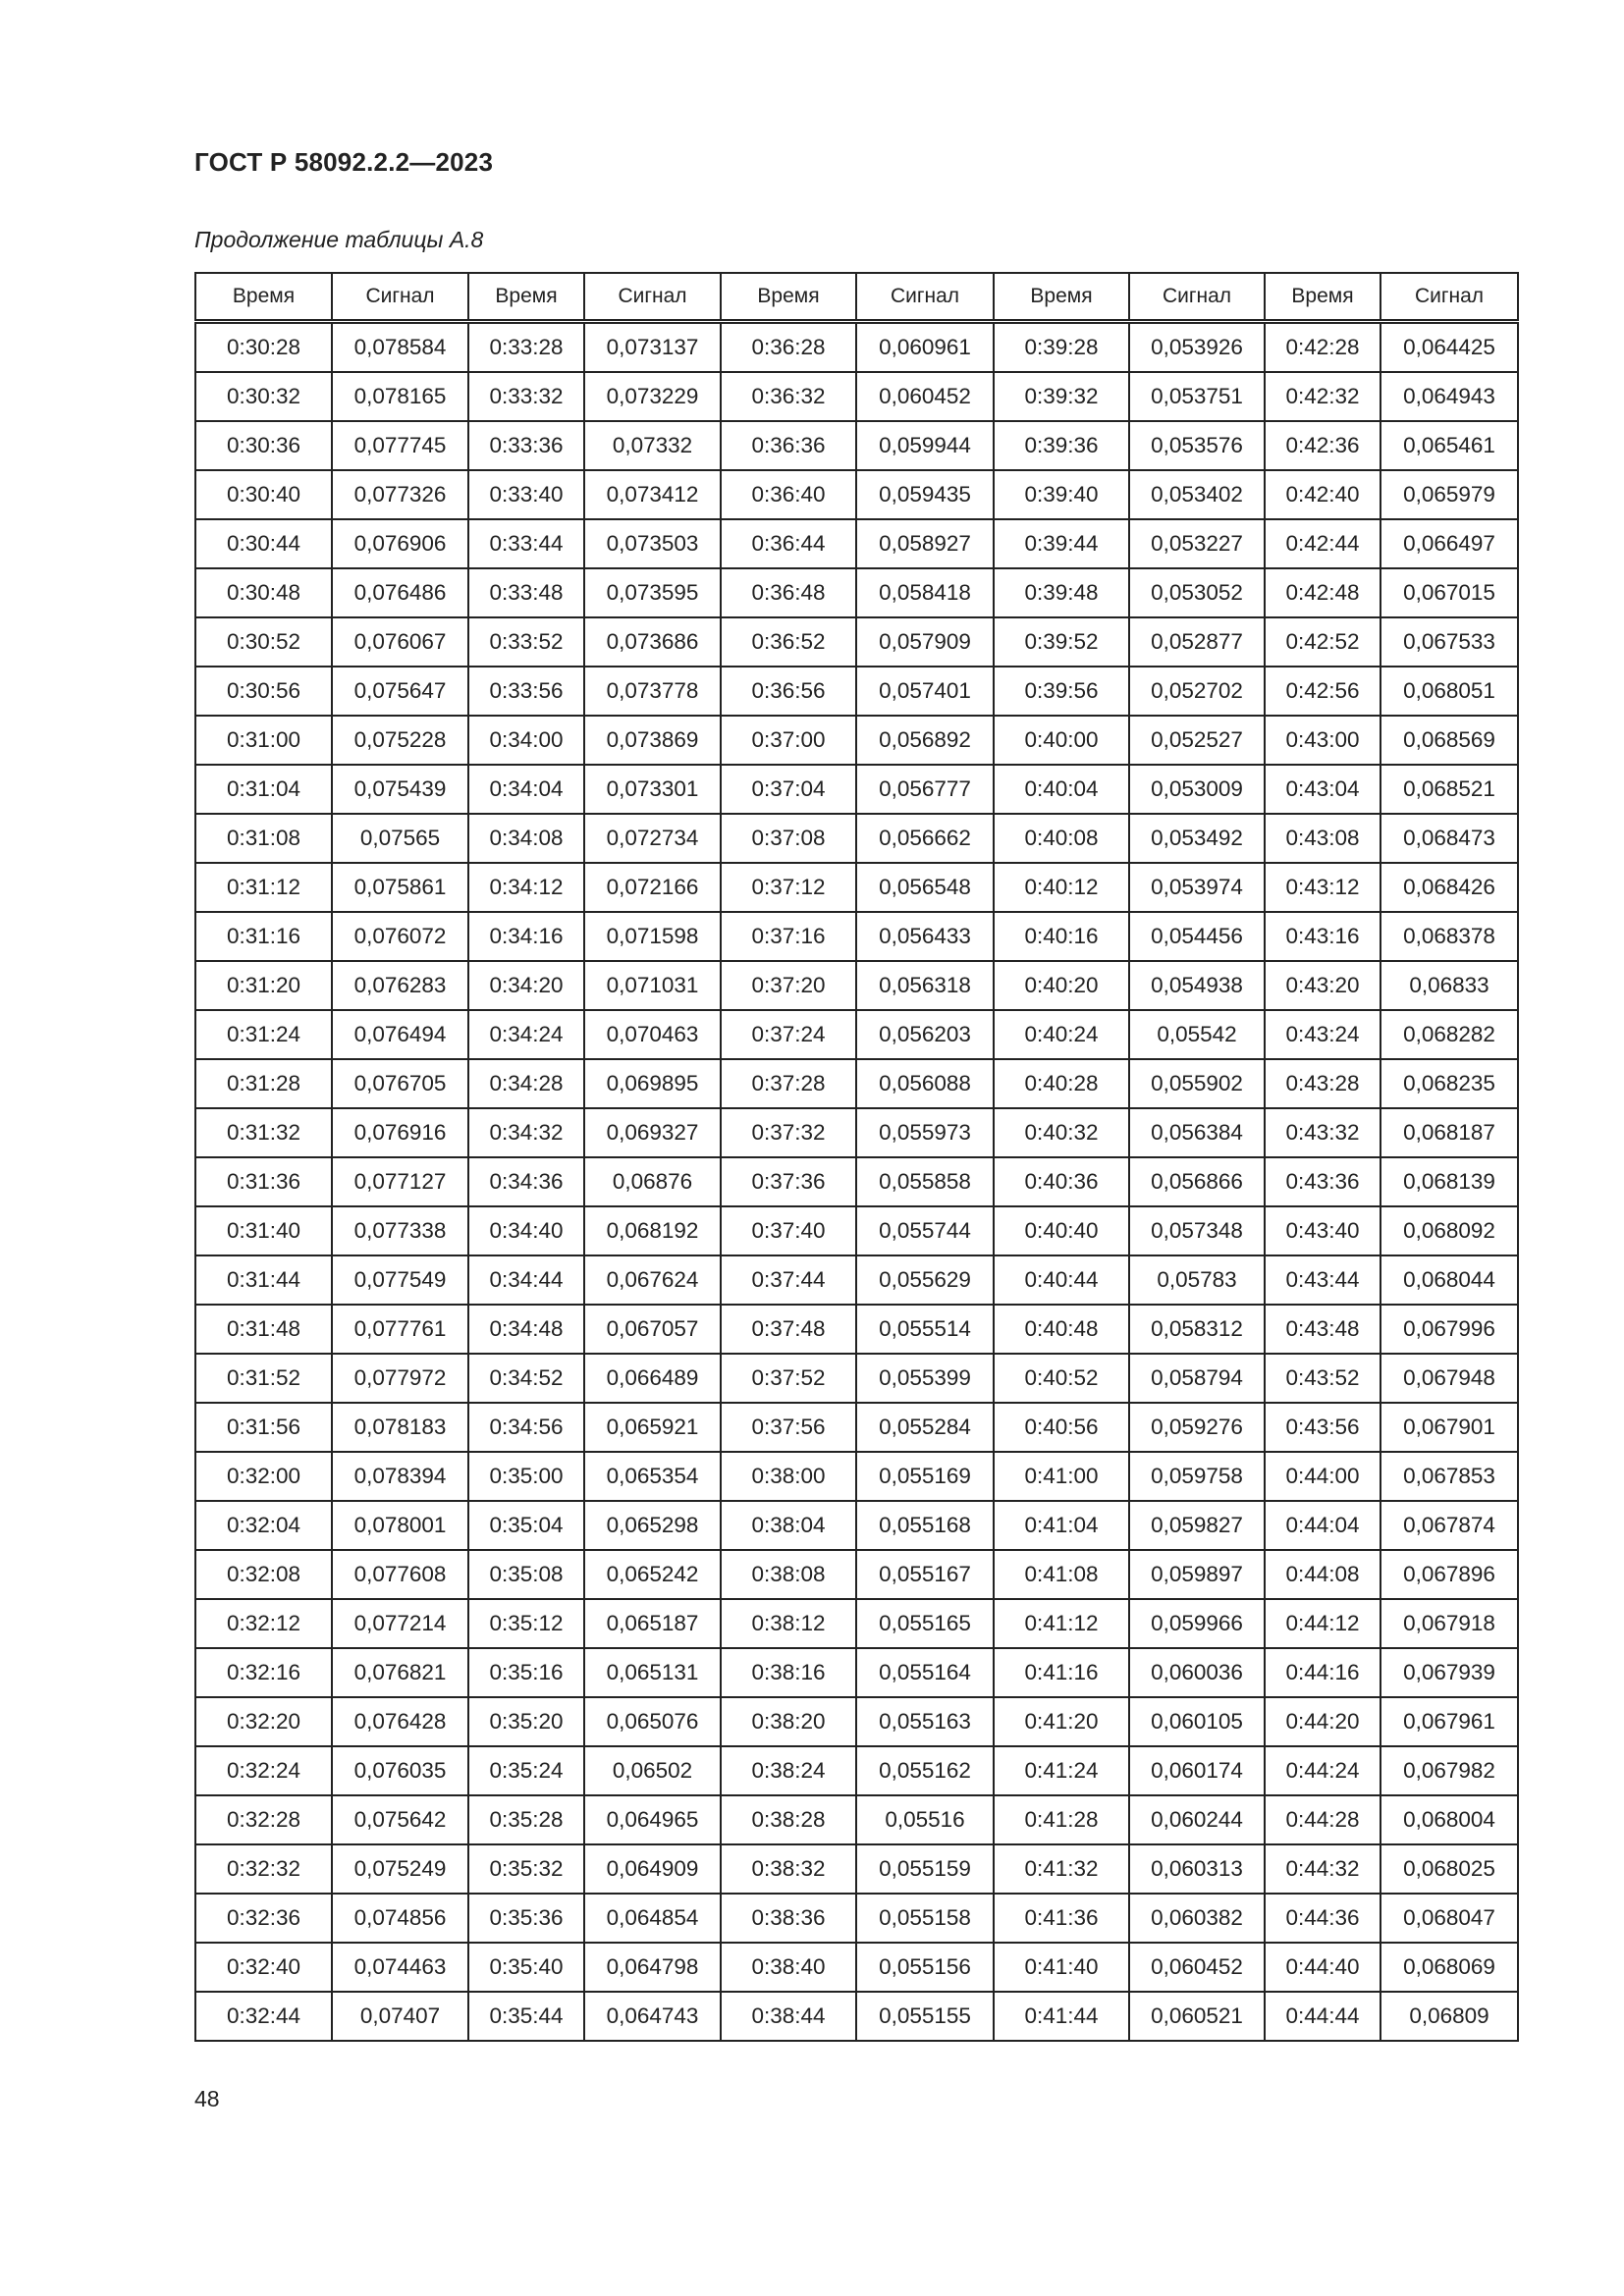 This screenshot has width=1624, height=2296. Describe the element at coordinates (526, 887) in the screenshot. I see `time-cell: 0:34:12` at that location.